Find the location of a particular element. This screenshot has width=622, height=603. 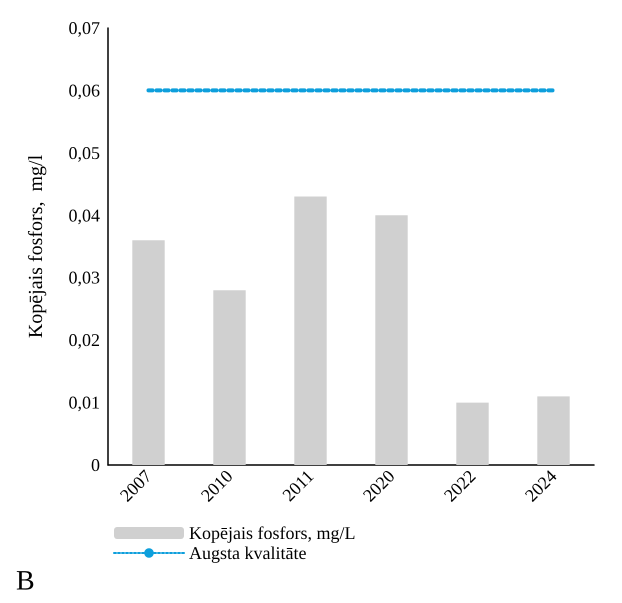

legend-label: Kopējais fosfors, mg/L is located at coordinates (272, 533).